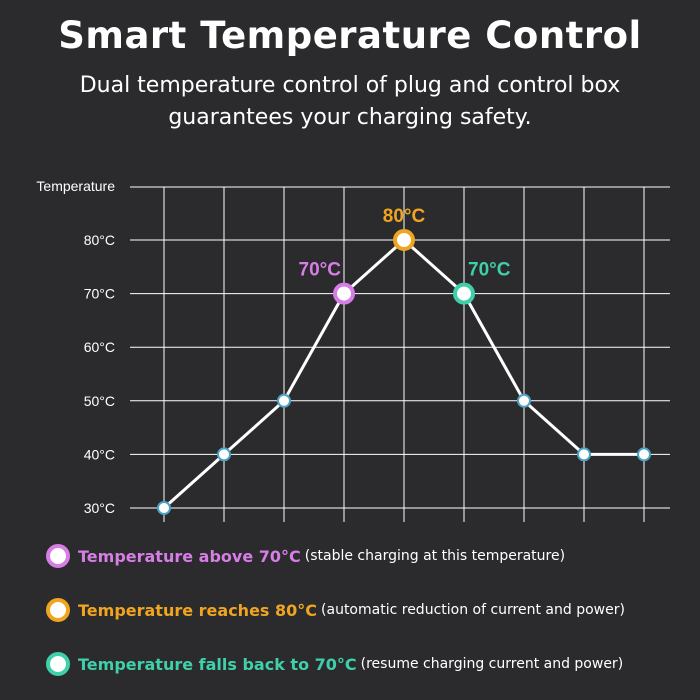 This screenshot has width=700, height=700. What do you see at coordinates (99, 294) in the screenshot?
I see `y-tick-label: 70°C` at bounding box center [99, 294].